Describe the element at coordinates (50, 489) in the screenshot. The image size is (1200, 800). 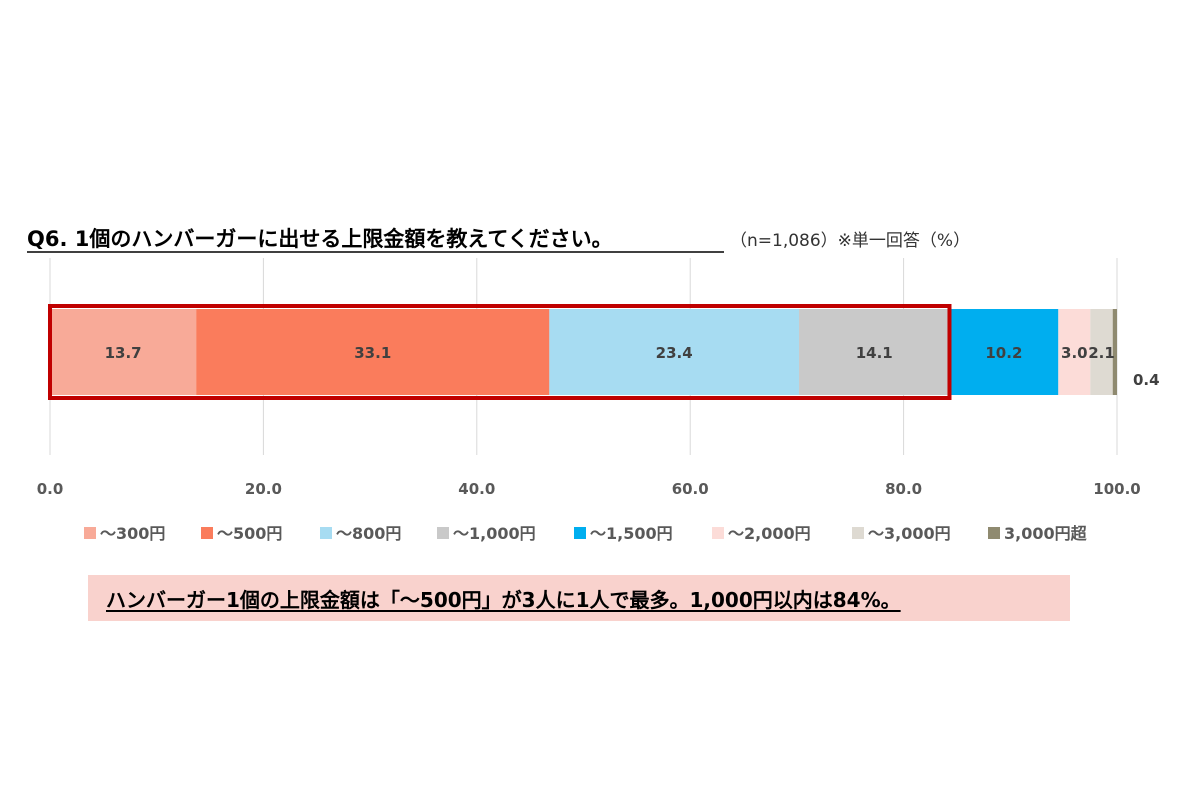
I see `x-tick-label: 0.0` at that location.